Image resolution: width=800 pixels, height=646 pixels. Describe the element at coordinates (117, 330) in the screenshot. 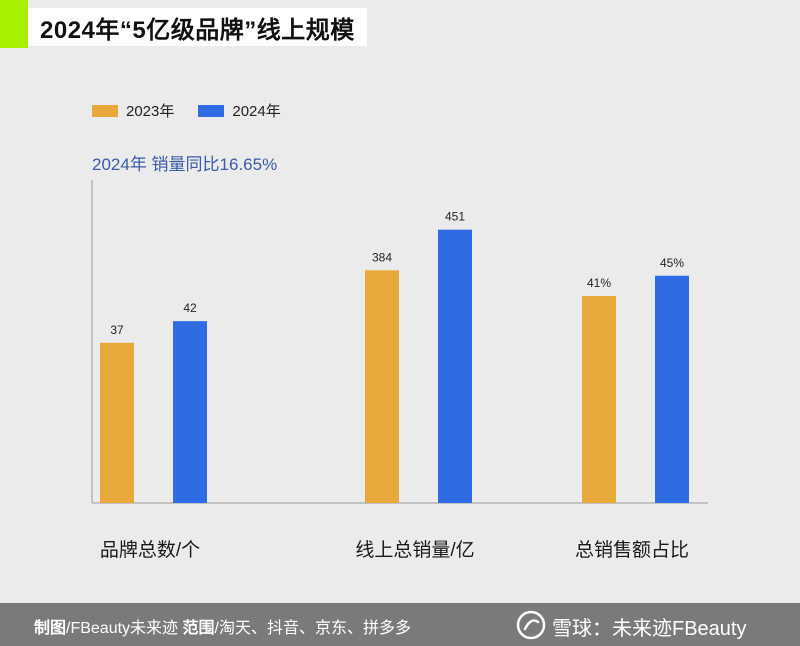

I see `data-label-1-2023年: 37` at that location.